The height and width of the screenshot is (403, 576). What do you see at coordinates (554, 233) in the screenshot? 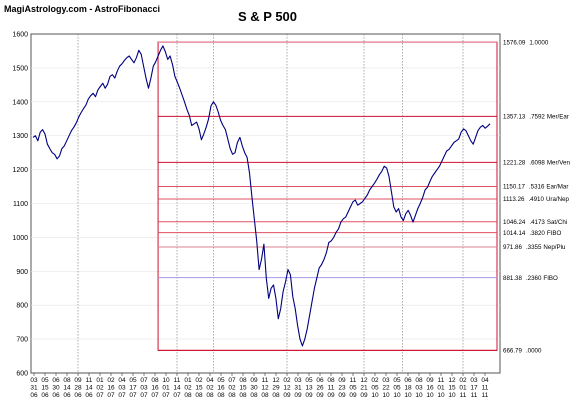
I see `fib-level-aspect: FIBO` at bounding box center [554, 233].